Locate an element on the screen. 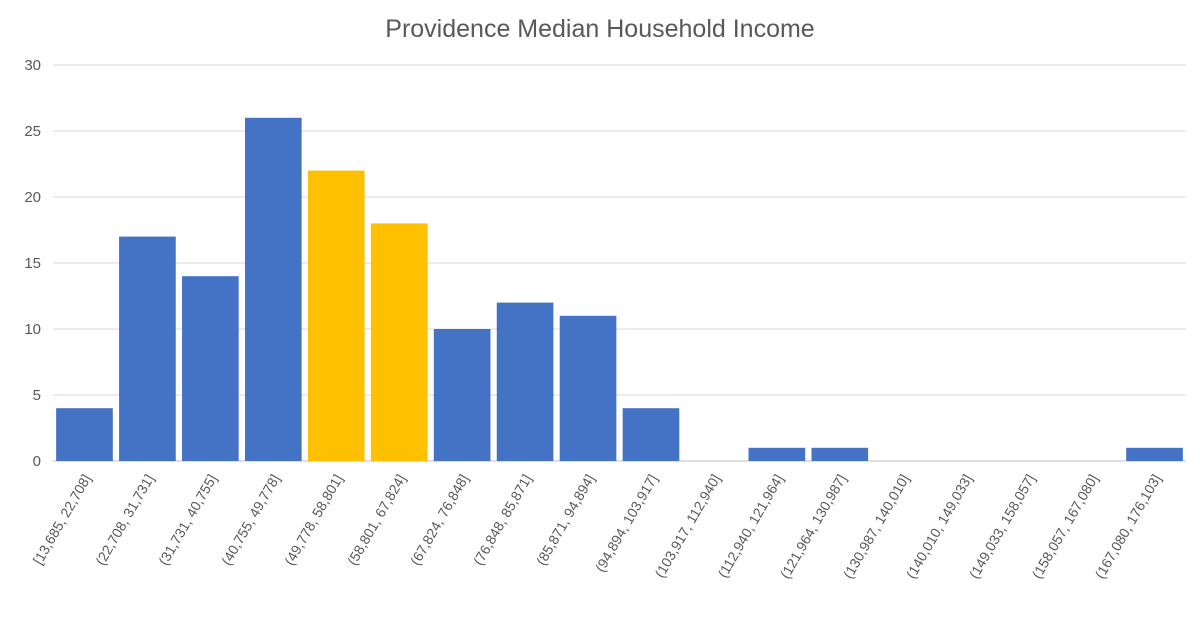 The image size is (1200, 625). x-tick-label: (112,940, 121,964] is located at coordinates (750, 526).